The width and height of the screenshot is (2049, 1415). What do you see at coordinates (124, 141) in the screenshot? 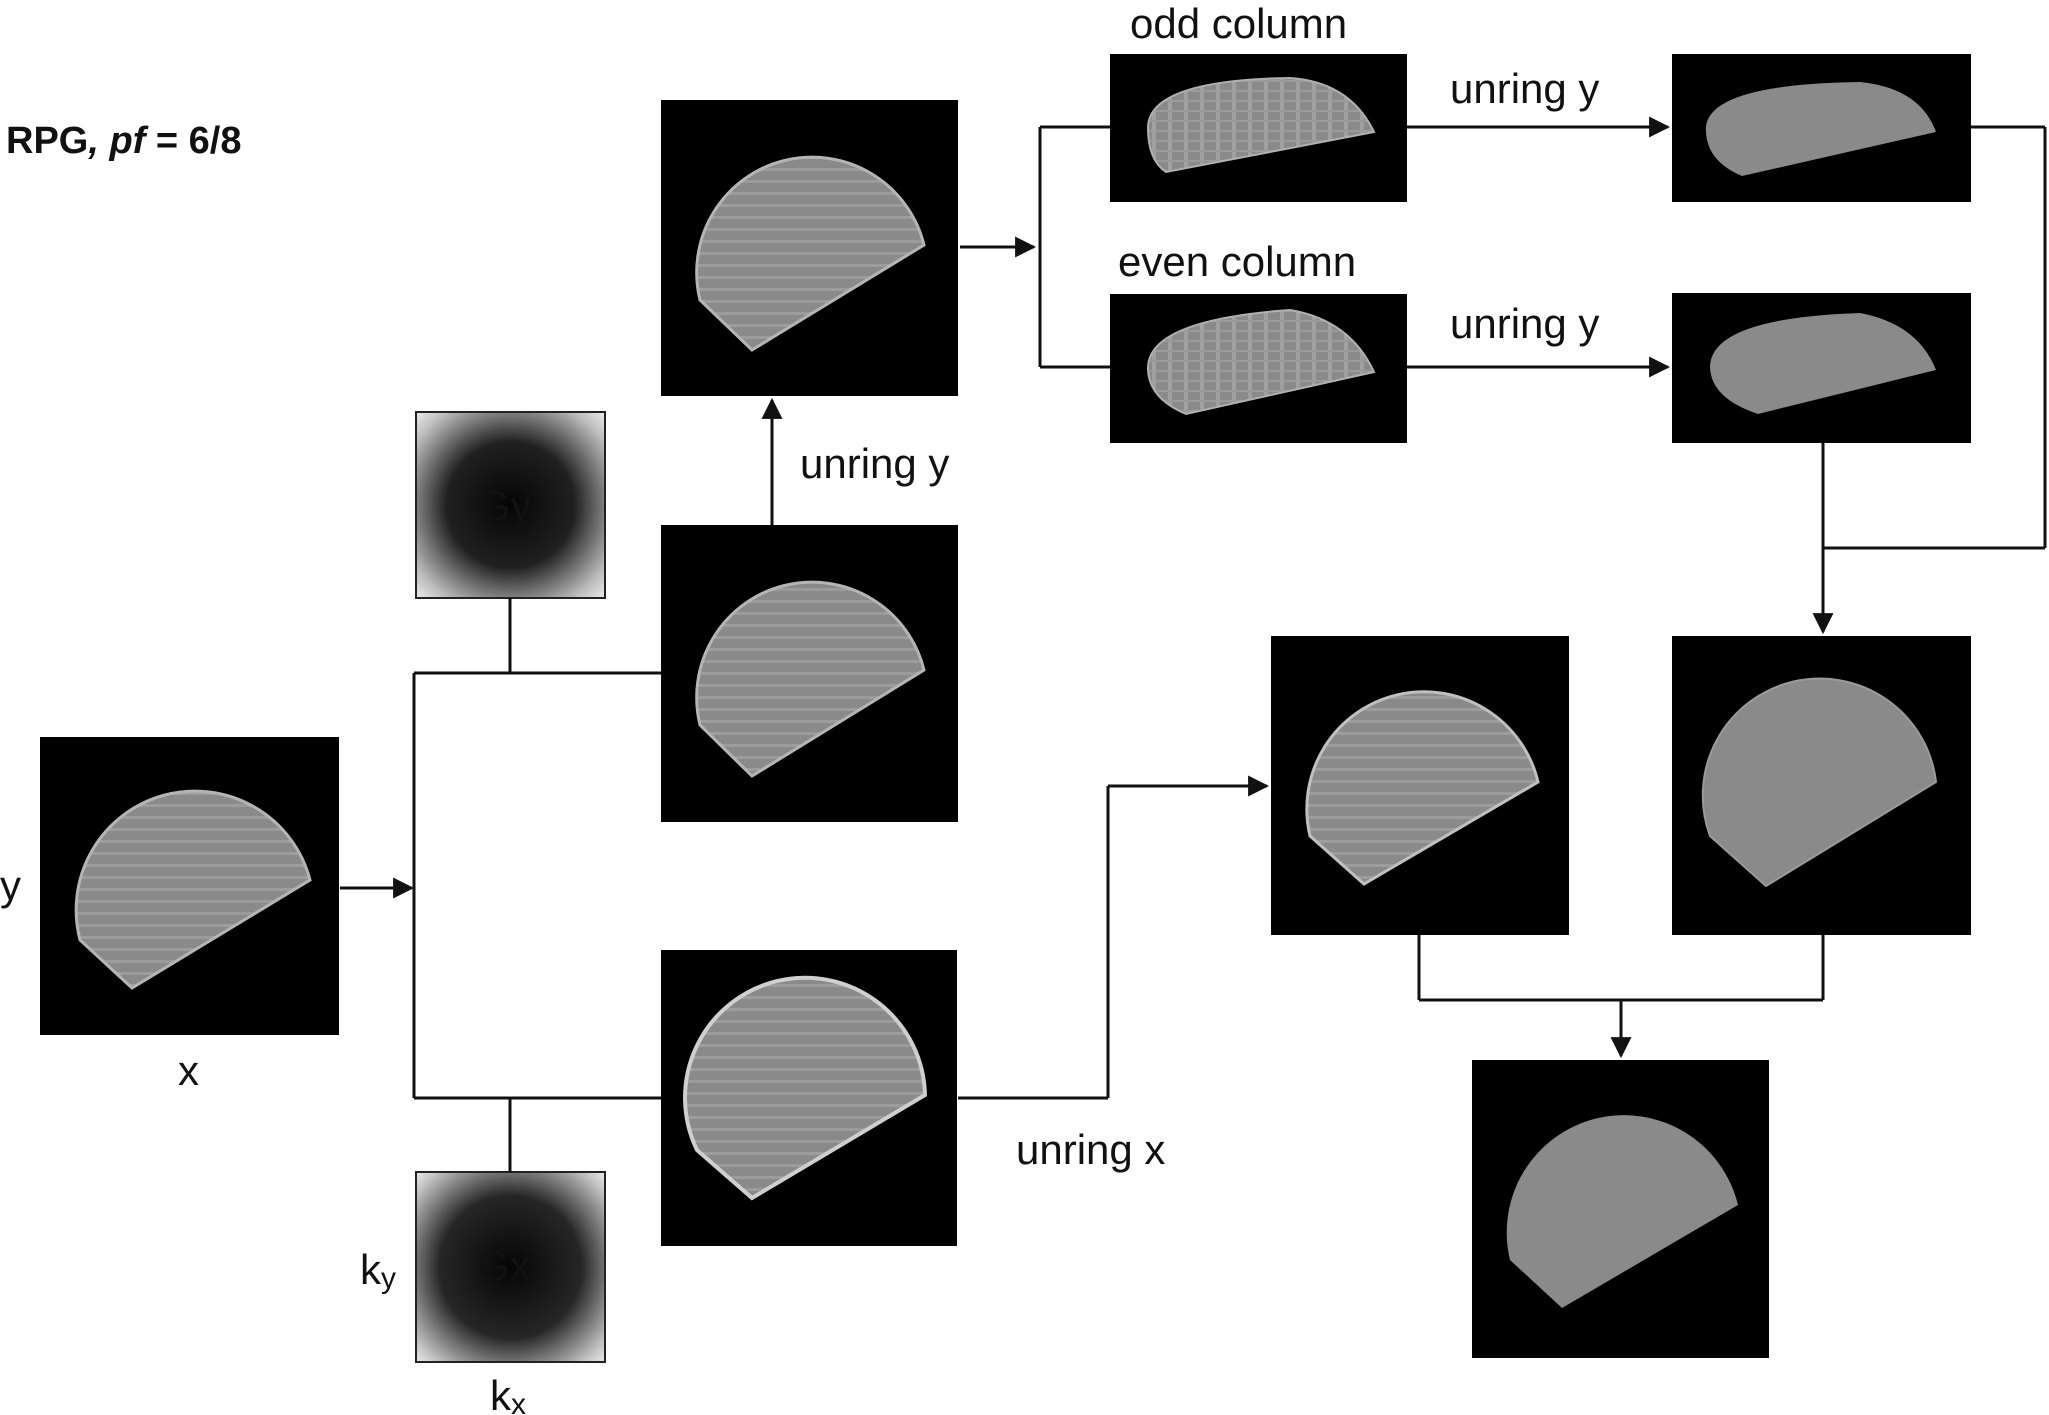
I see `diagram-title: RPG, pf = 6/8` at bounding box center [124, 141].